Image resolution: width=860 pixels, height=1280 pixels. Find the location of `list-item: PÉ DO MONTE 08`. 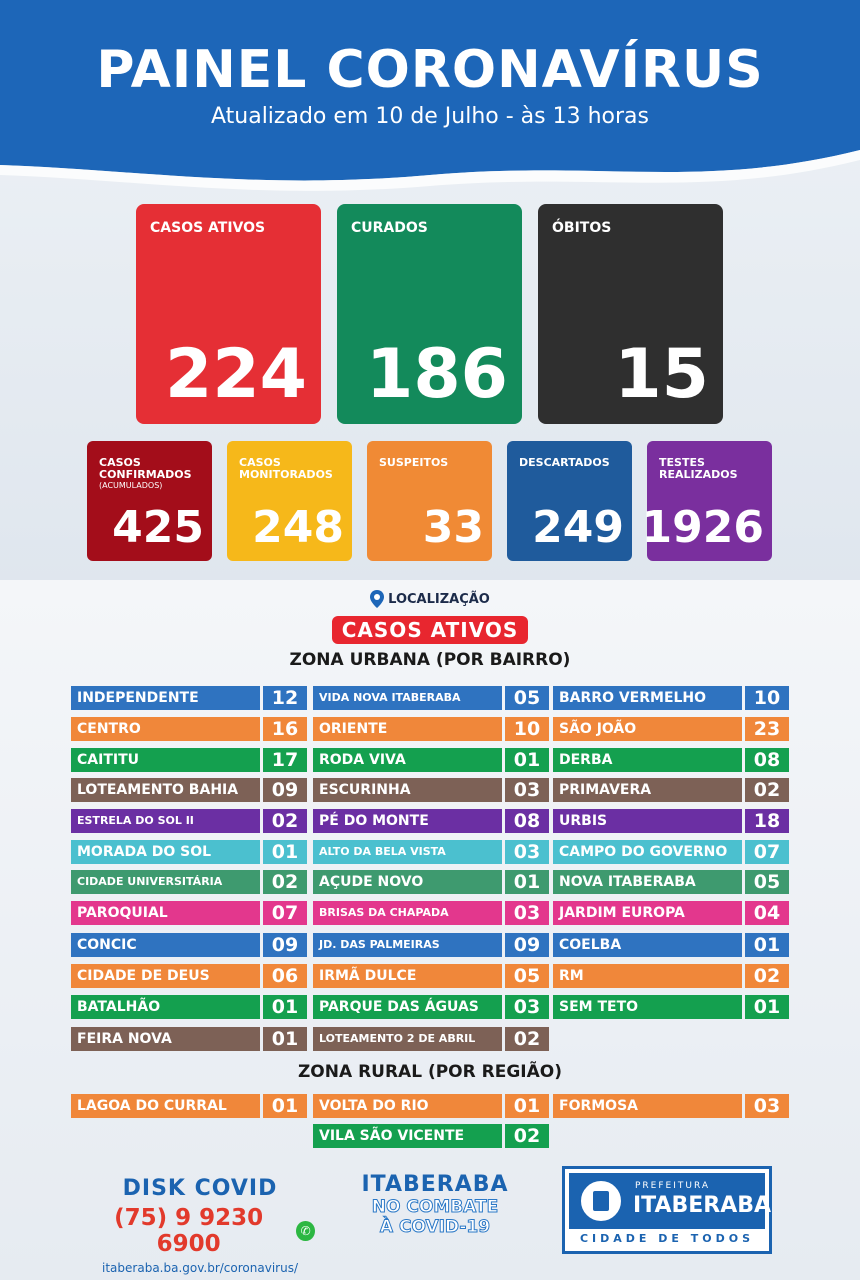

list-item: PÉ DO MONTE 08 is located at coordinates (431, 821).